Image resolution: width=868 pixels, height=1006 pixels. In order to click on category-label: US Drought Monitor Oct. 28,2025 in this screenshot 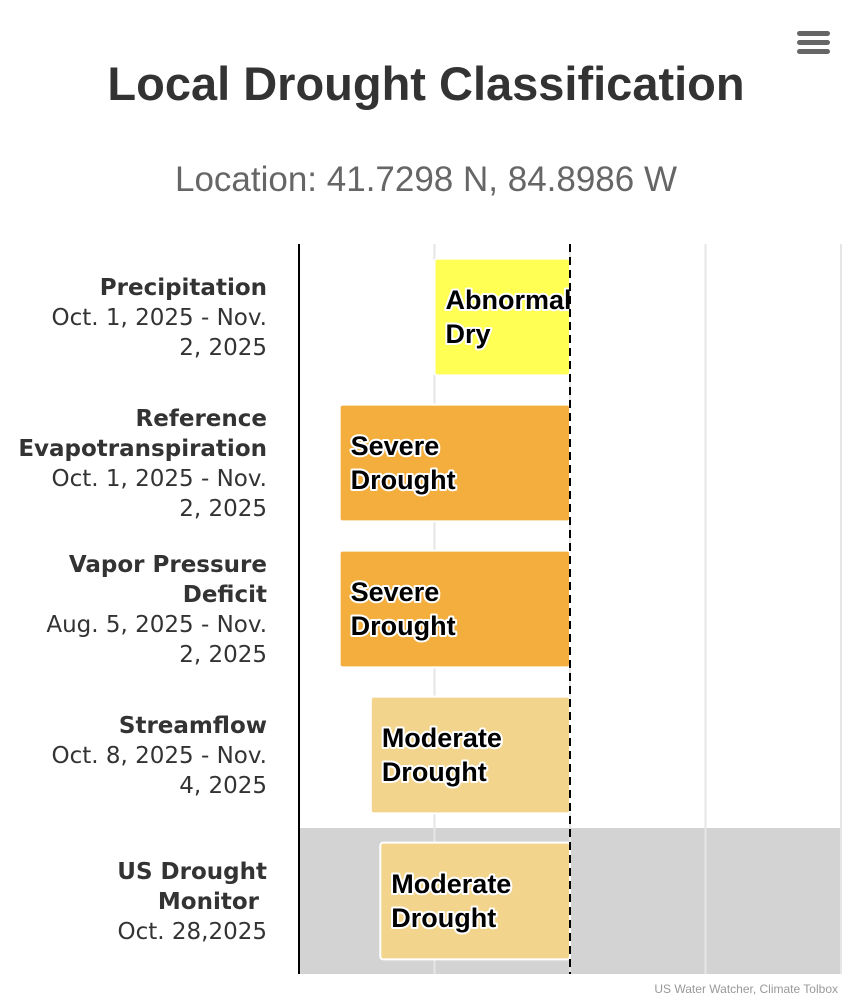, I will do `click(192, 902)`.